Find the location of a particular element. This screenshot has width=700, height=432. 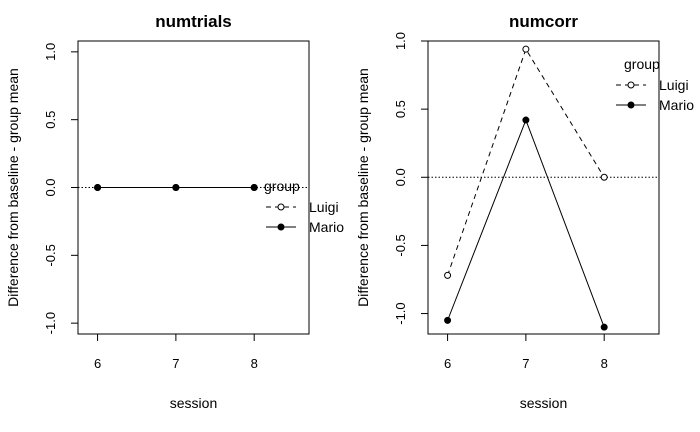

panel-2-y-tick-label: 0.5 is located at coordinates (400, 109).